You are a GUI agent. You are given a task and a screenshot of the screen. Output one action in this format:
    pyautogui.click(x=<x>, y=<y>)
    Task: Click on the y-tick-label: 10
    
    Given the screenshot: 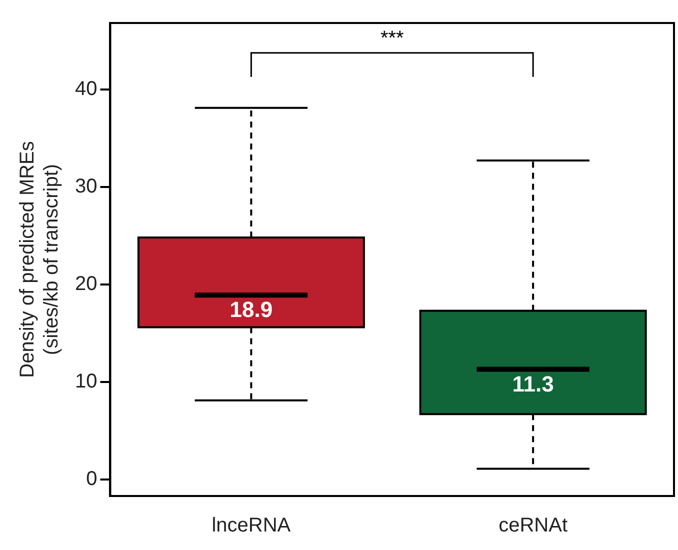 What is the action you would take?
    pyautogui.click(x=86, y=381)
    